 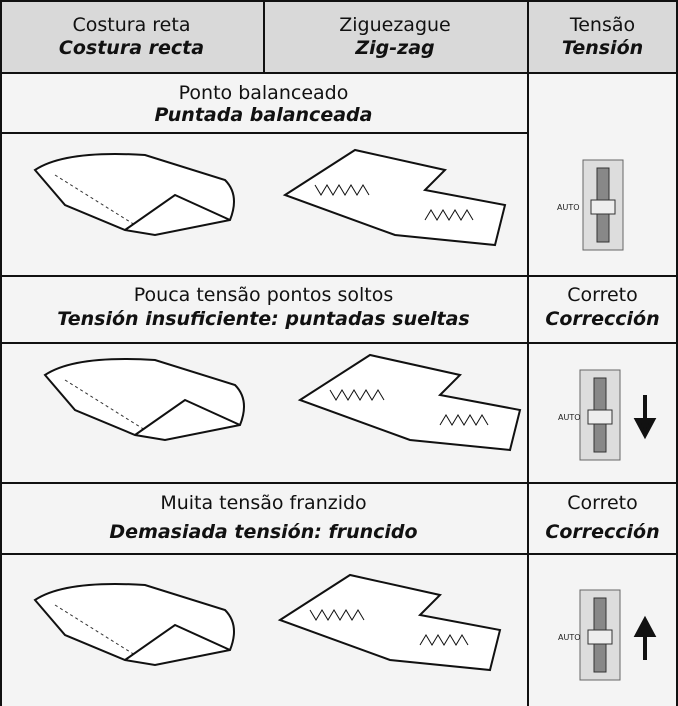 What do you see at coordinates (131, 25) in the screenshot?
I see `header-text: Costura reta` at bounding box center [131, 25].